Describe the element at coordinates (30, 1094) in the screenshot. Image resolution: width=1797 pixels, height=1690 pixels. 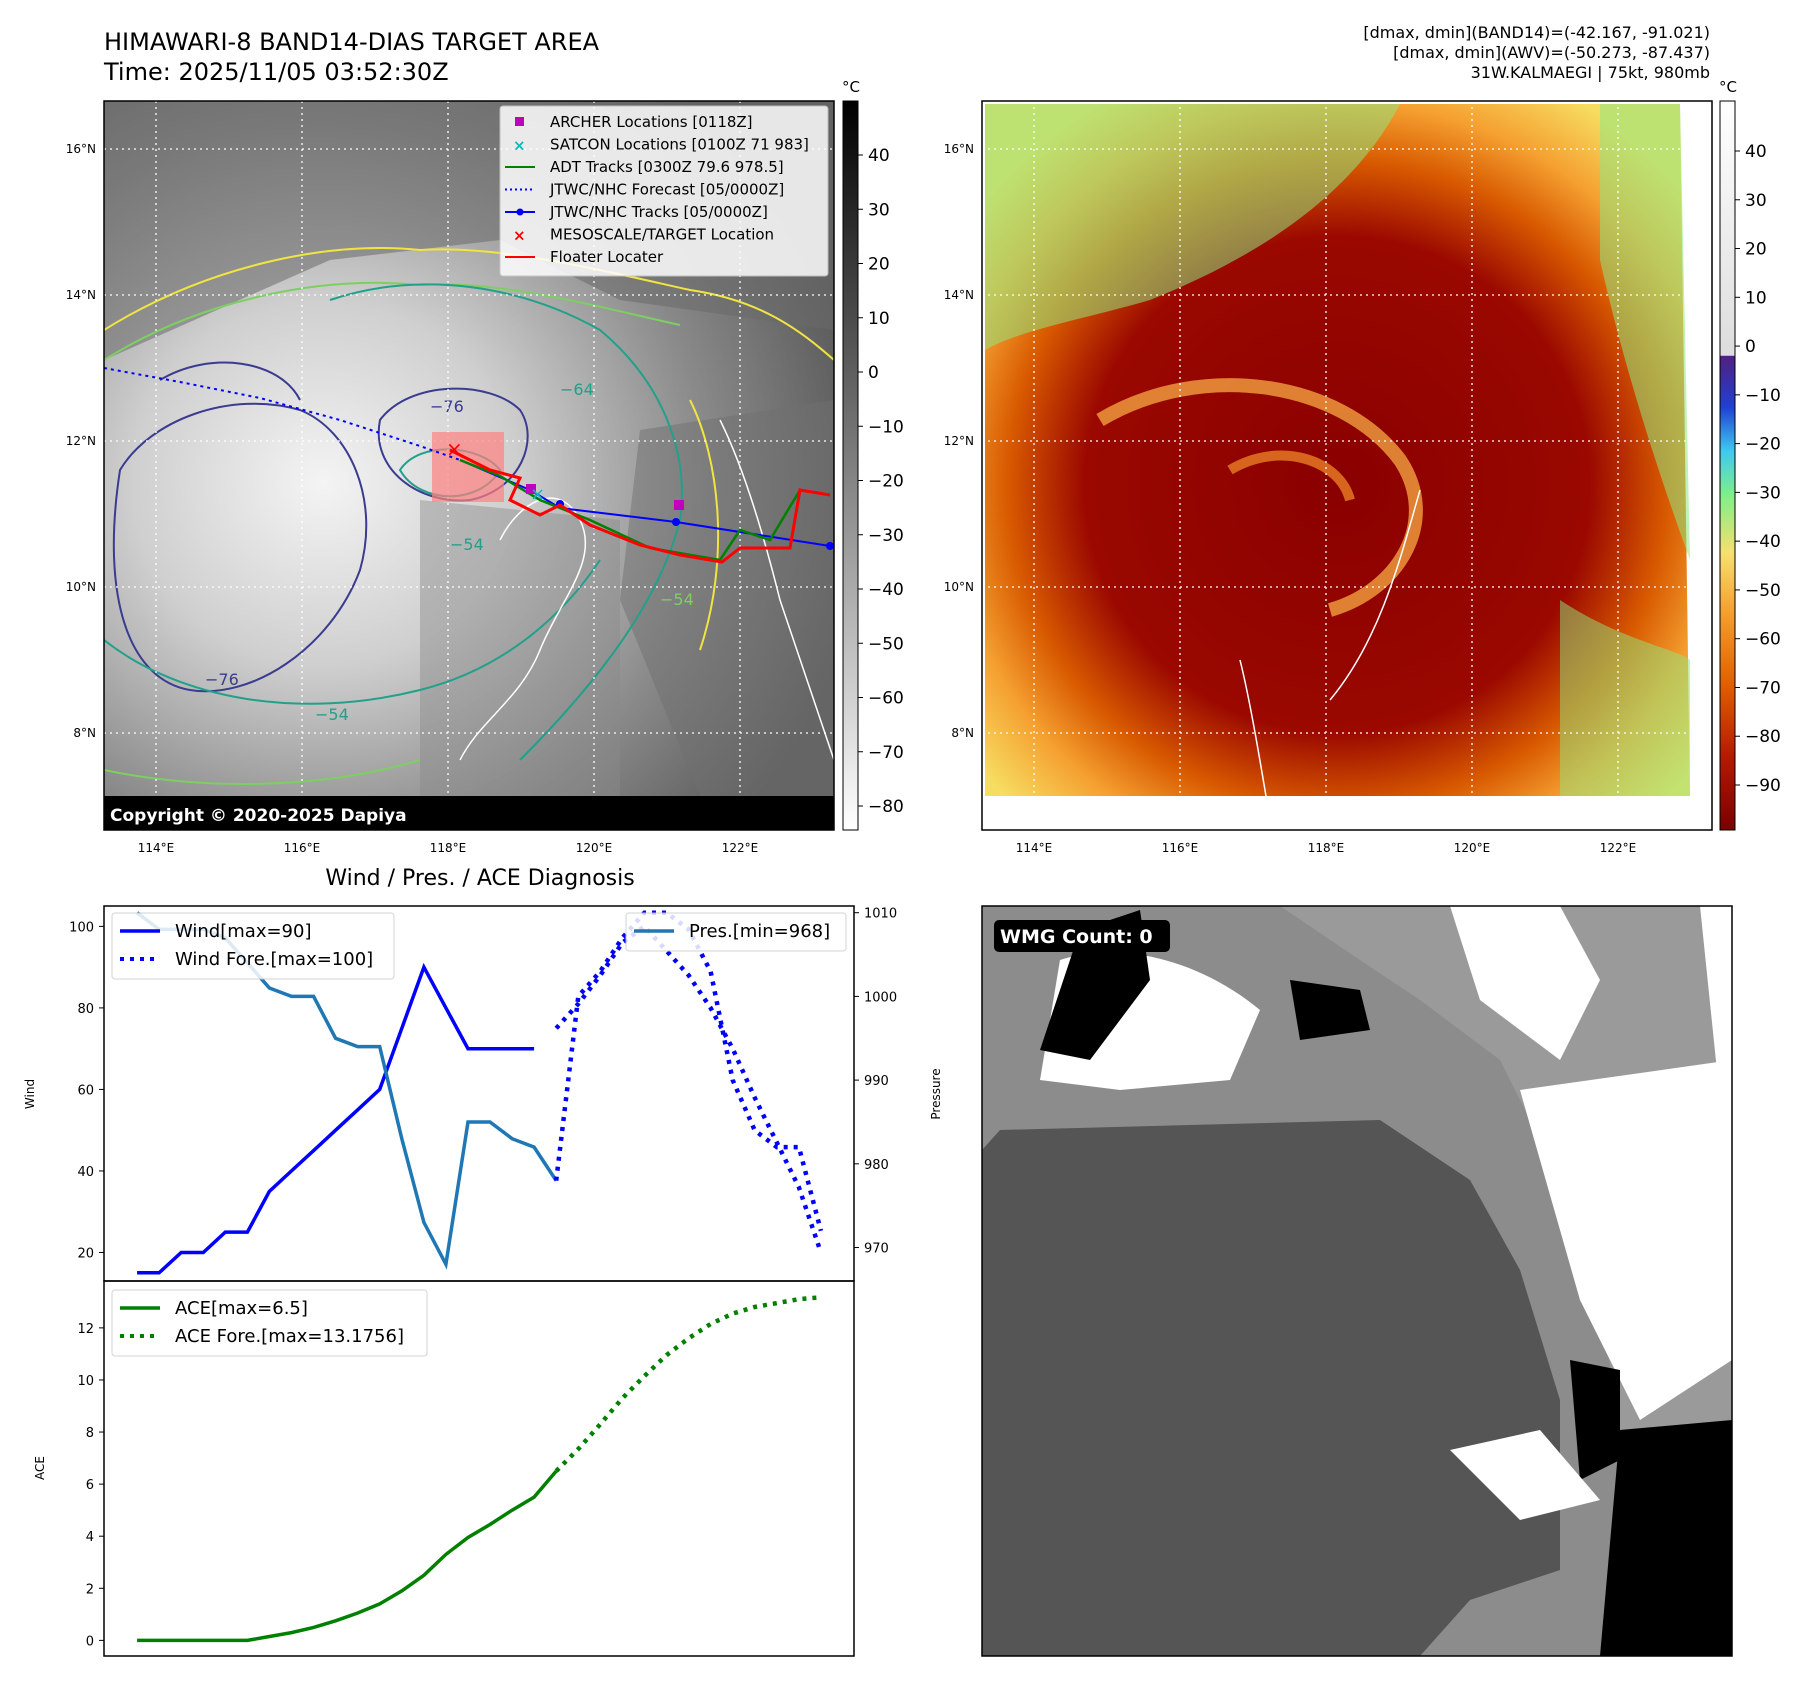
I see `wind-axis-label: Wind` at that location.